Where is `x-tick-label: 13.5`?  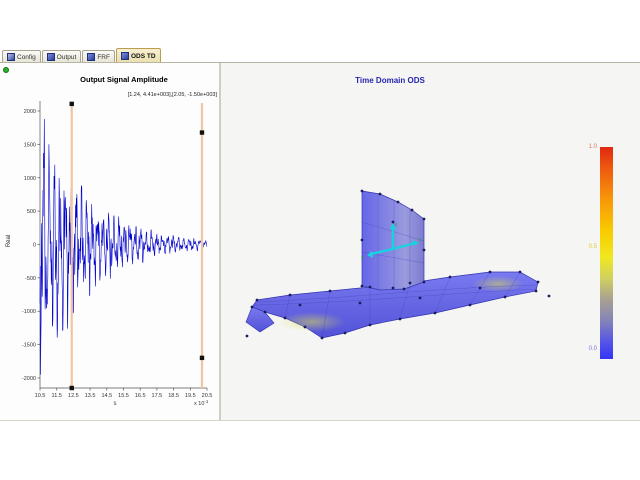
x-tick-label: 13.5 is located at coordinates (90, 396).